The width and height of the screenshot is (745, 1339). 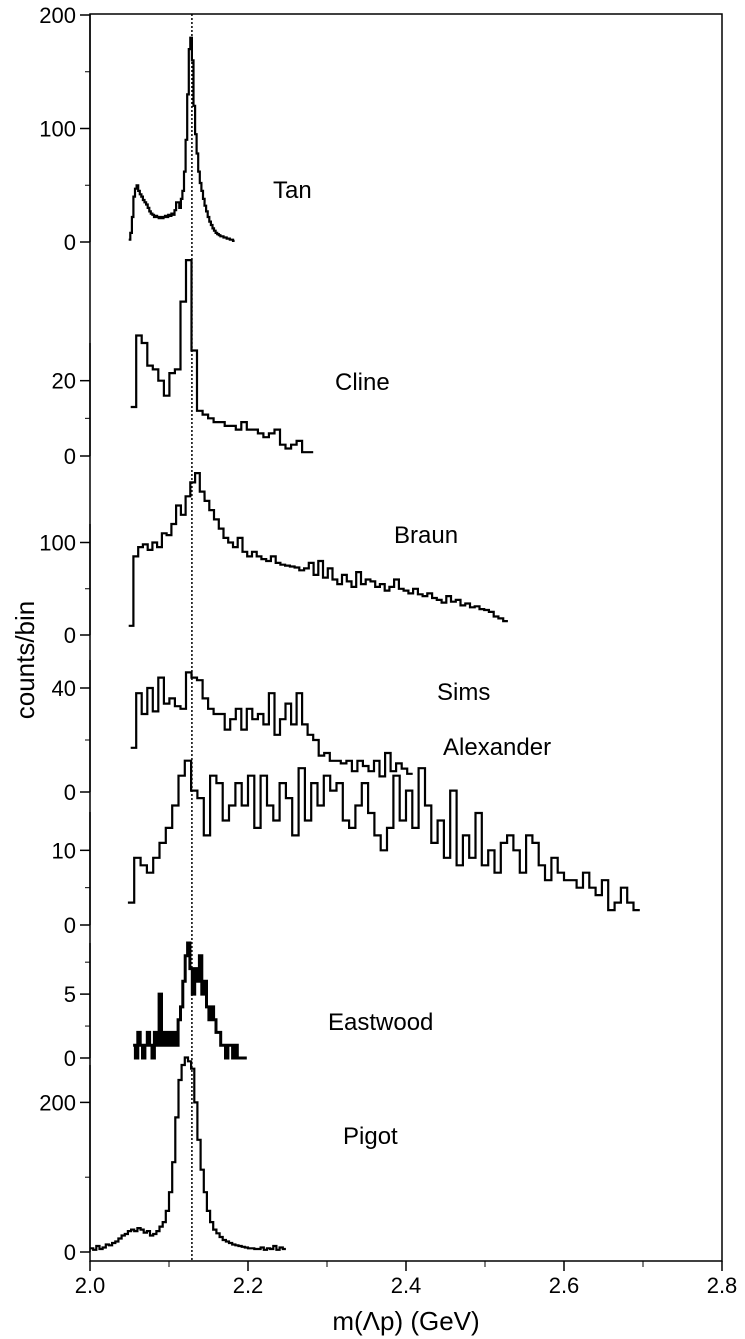 I want to click on x-tick-label: 2.0, so click(x=90, y=1285).